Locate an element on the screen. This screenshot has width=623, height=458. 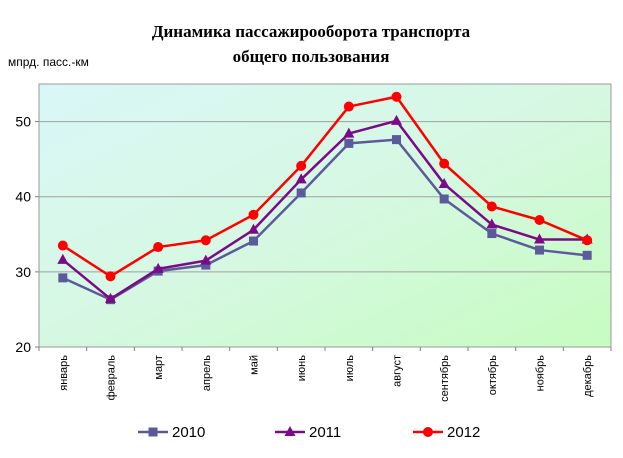
chart-title-line-2: общего пользования is located at coordinates (311, 56).